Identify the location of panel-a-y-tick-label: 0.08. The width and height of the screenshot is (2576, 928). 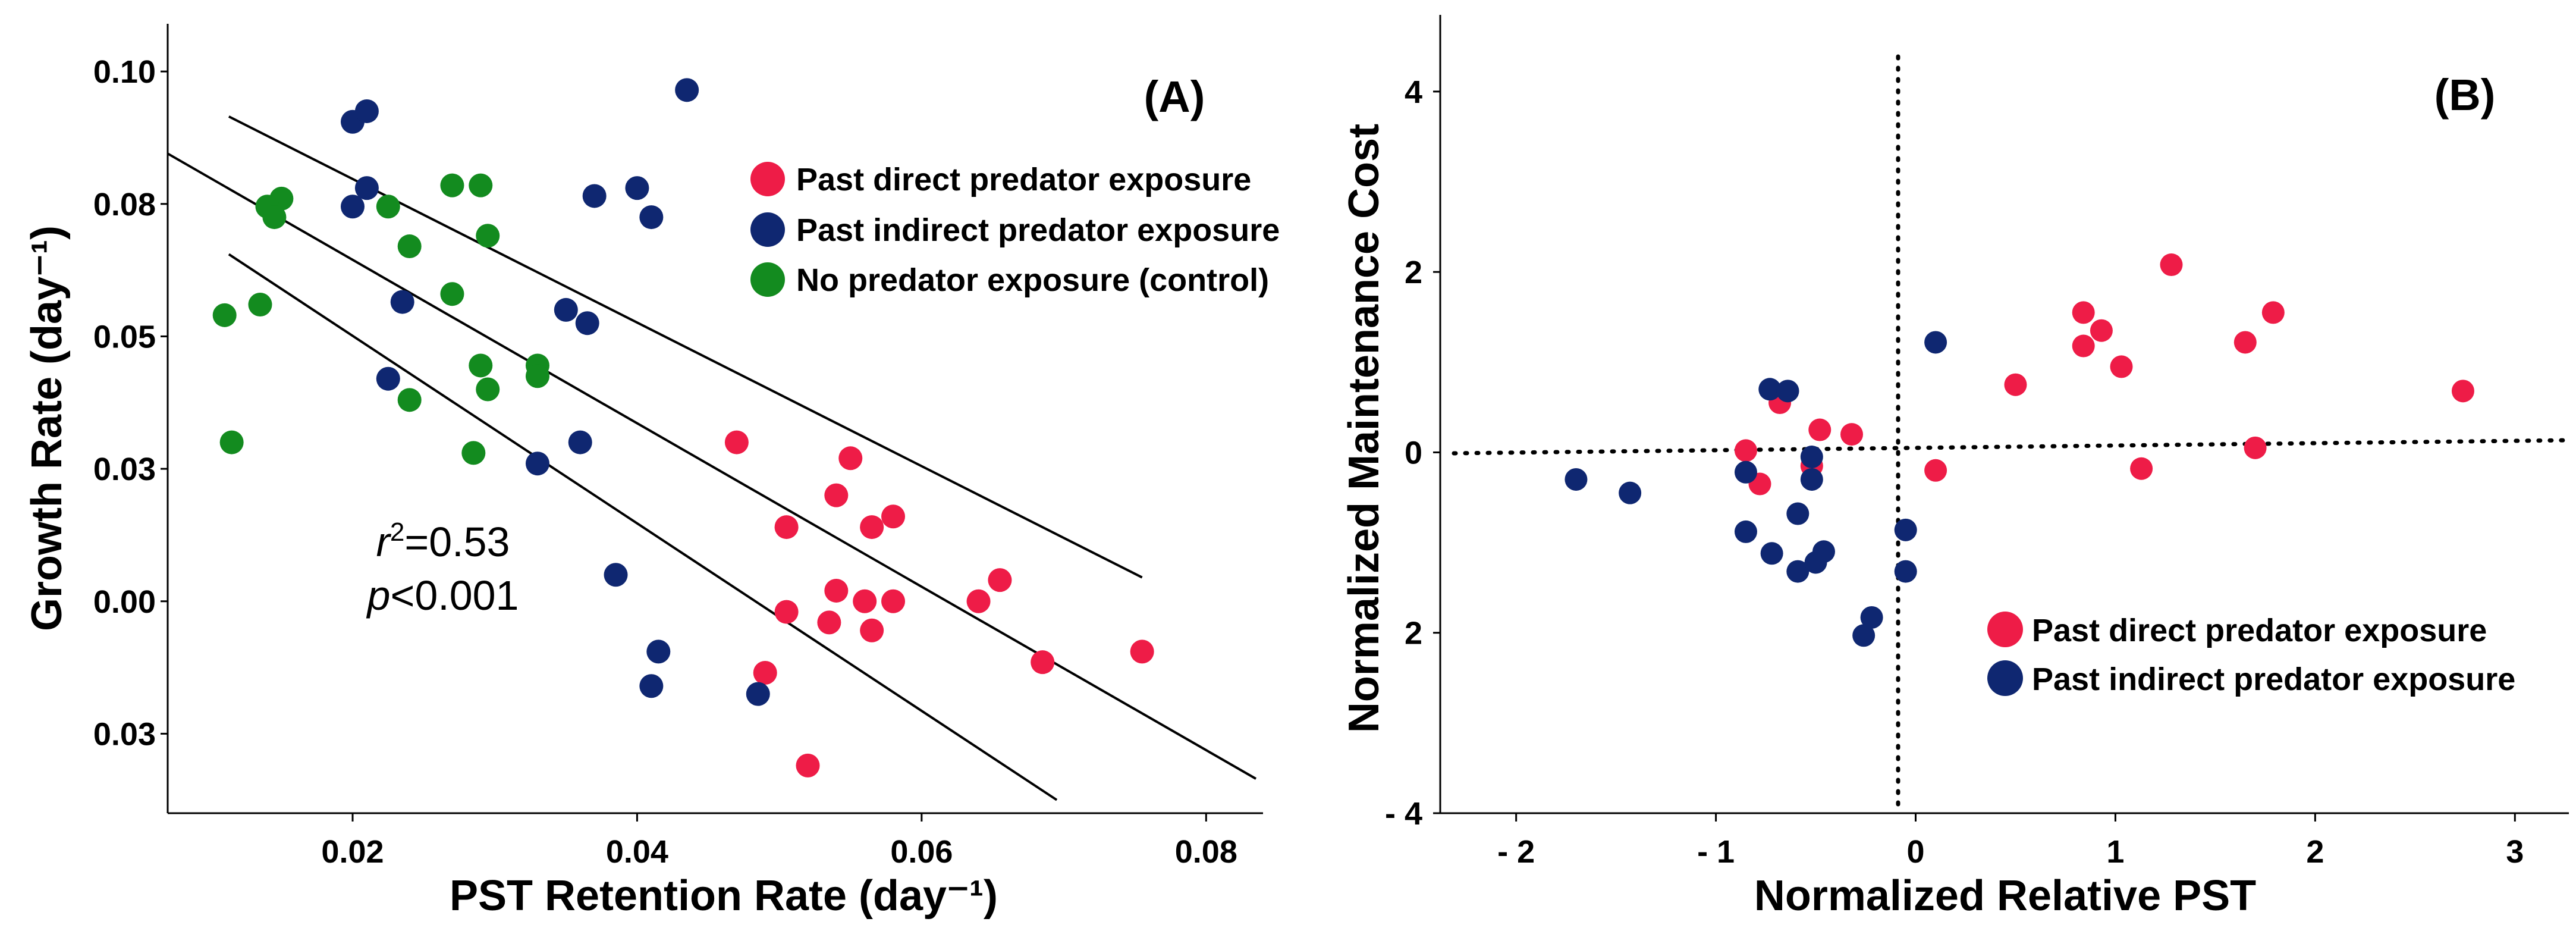
(124, 205).